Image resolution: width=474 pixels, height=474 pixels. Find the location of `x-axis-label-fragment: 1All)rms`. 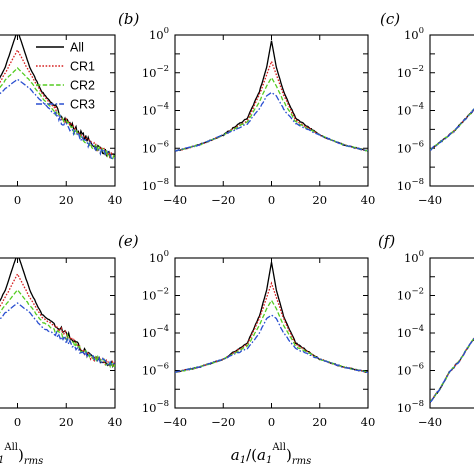

x-axis-label-fragment: 1All)rms is located at coordinates (21, 454).